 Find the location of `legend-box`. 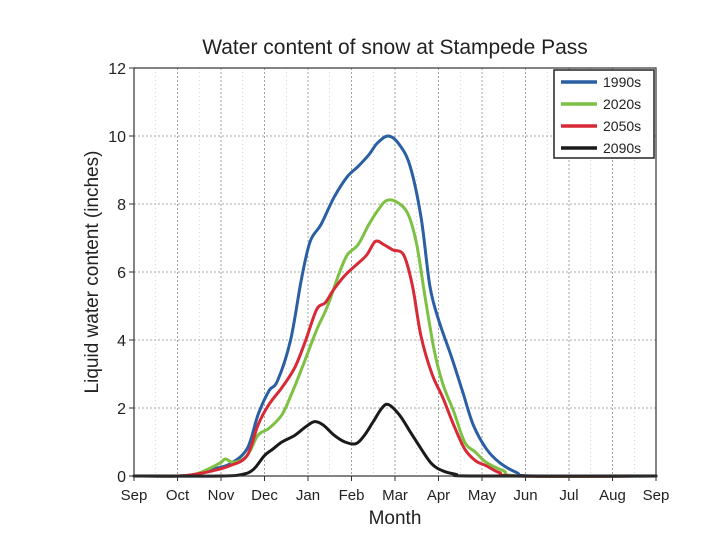

legend-box is located at coordinates (604, 114).